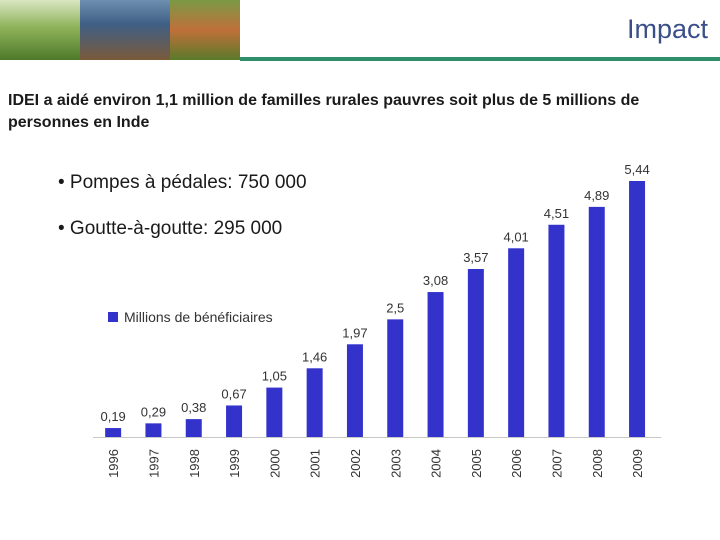 The height and width of the screenshot is (540, 720). What do you see at coordinates (395, 463) in the screenshot?
I see `x-tick-label-2003: 2003` at bounding box center [395, 463].